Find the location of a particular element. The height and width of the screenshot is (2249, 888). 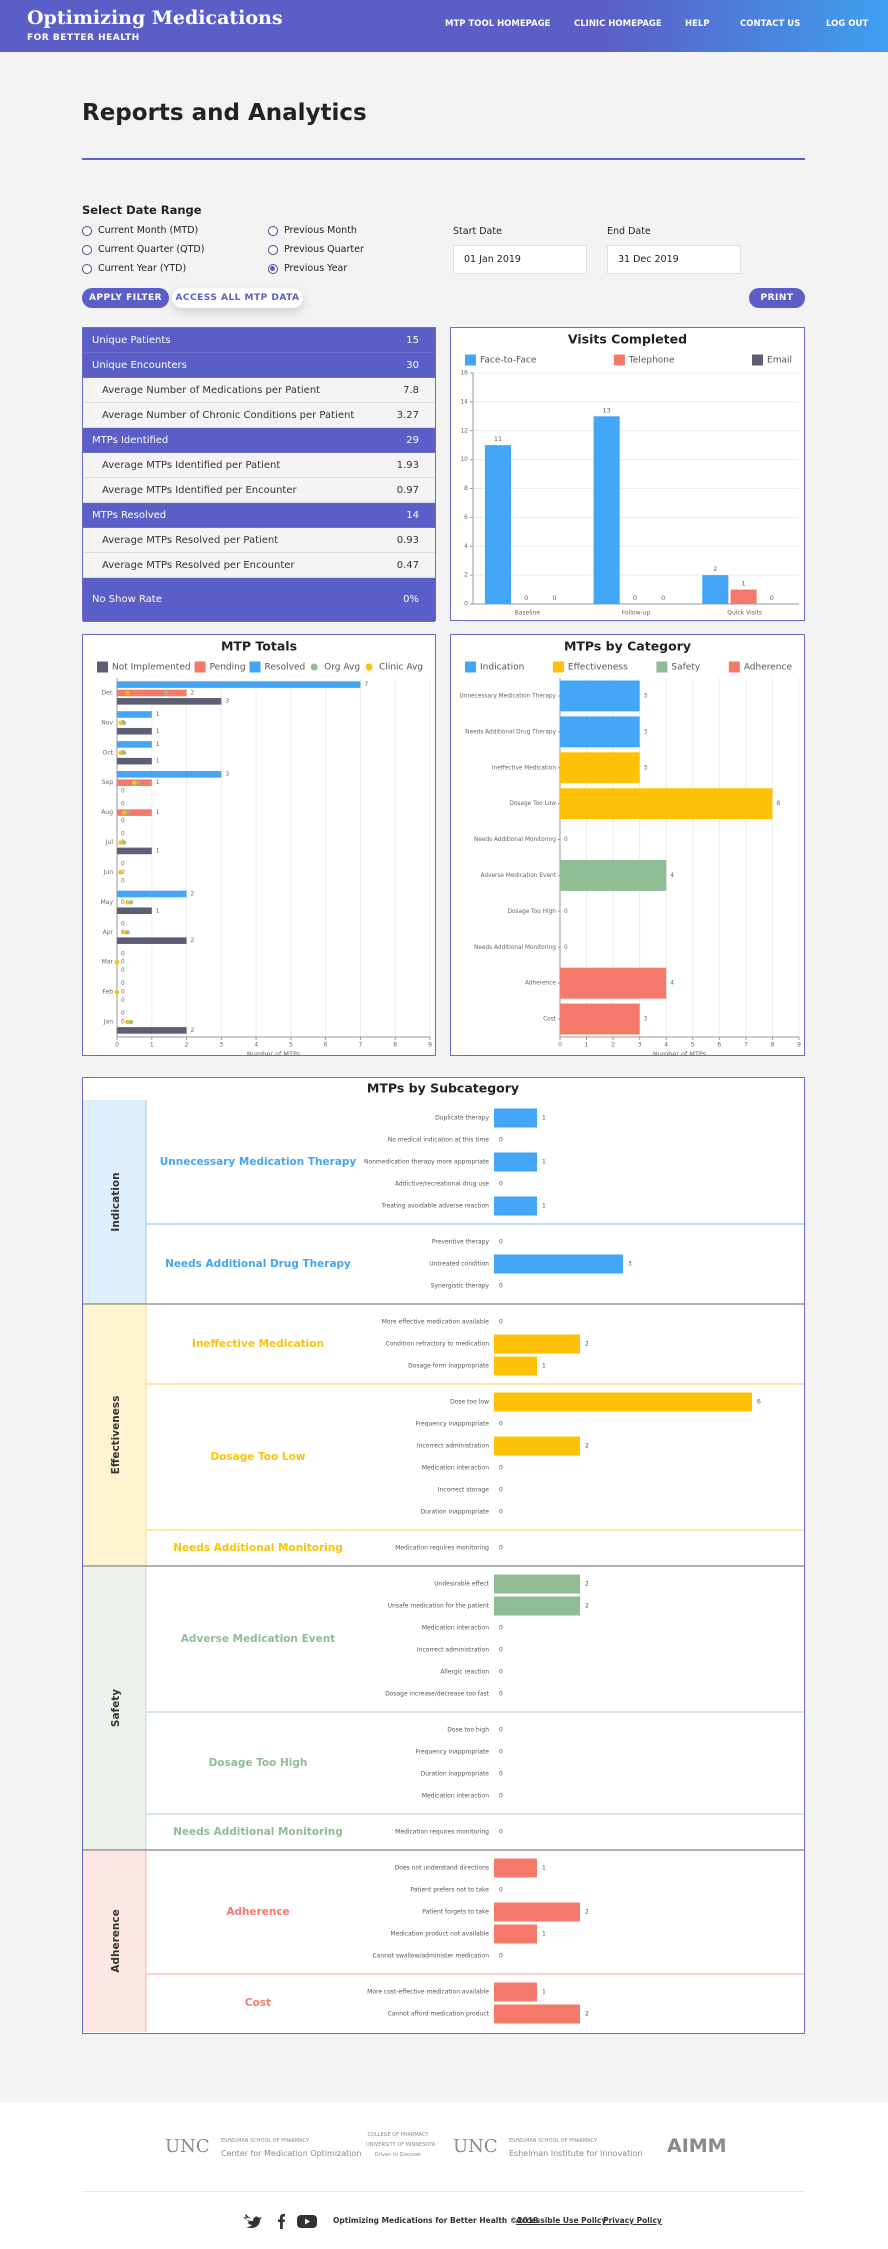

y-tick-label: Needs Additional Drug Therapy is located at coordinates (510, 732).